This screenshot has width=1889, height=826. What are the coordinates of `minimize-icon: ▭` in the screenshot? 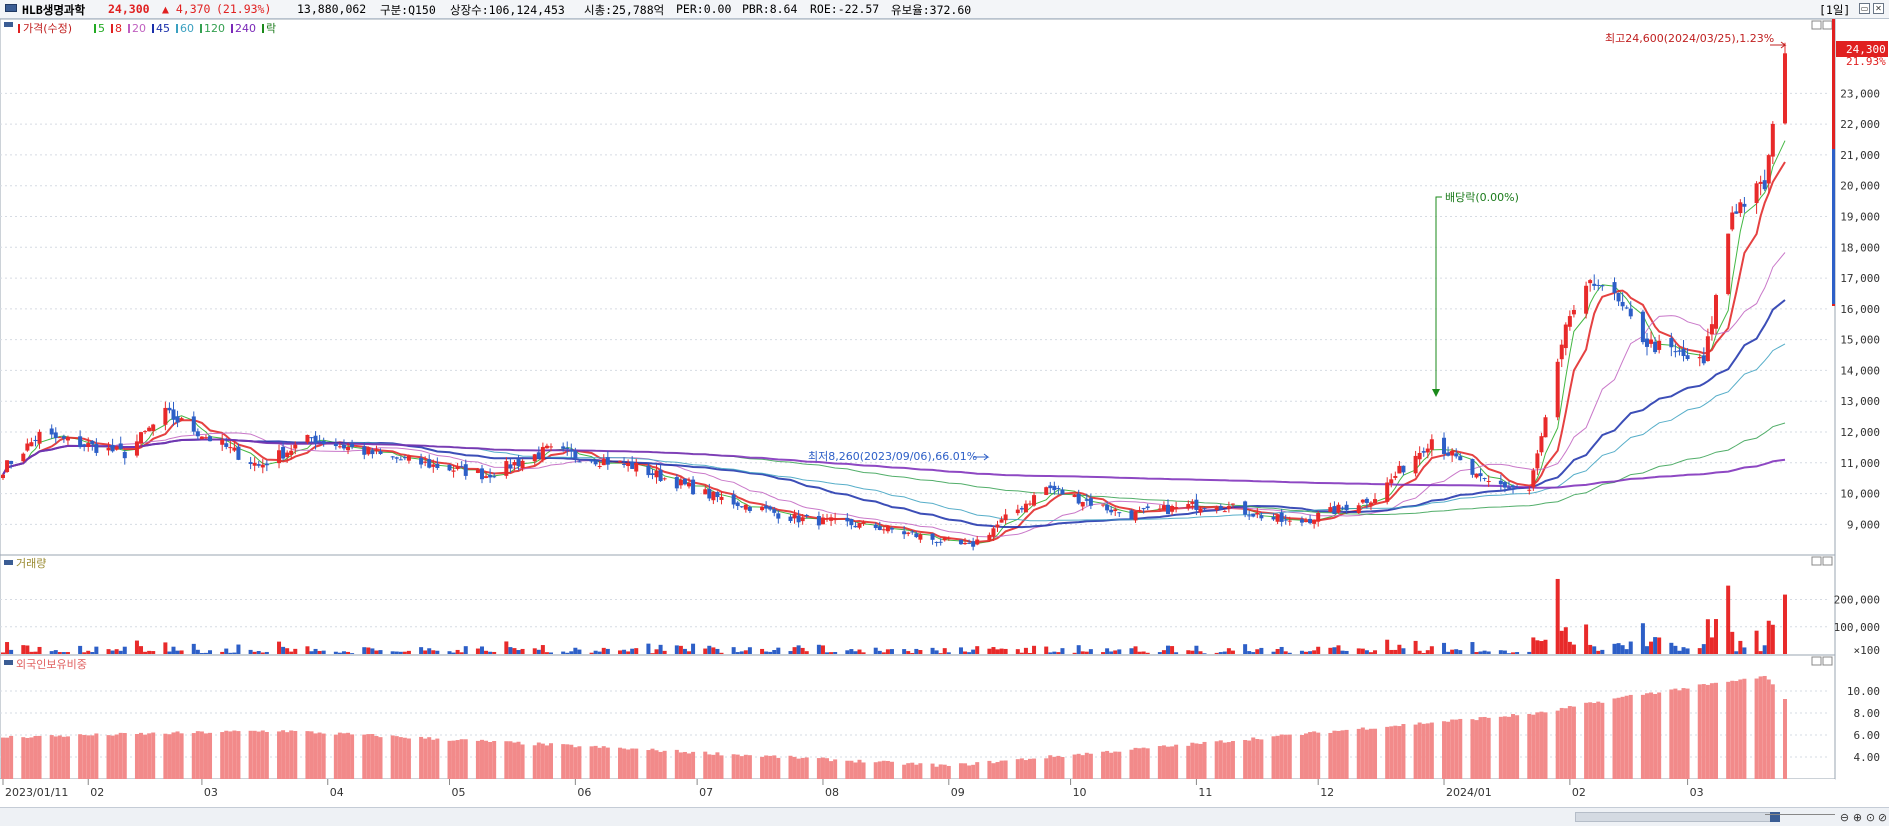 It's located at (1864, 8).